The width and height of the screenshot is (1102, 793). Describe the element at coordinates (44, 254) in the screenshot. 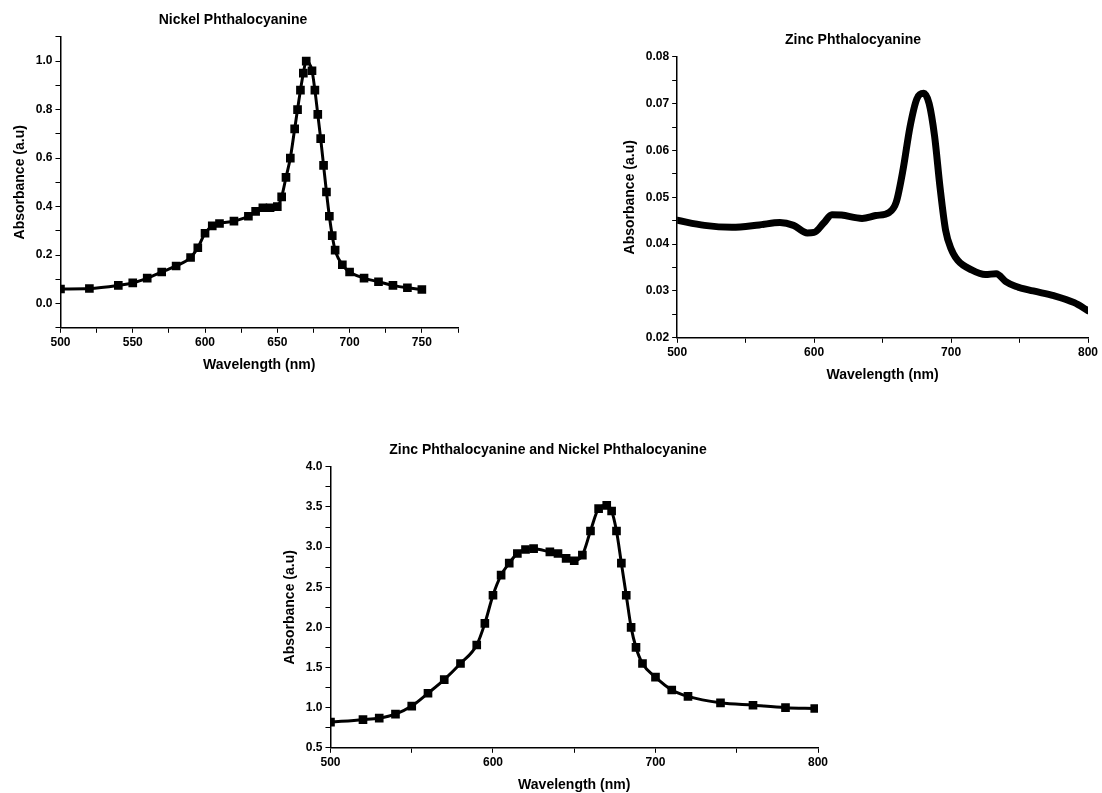

I see `y-tick-label: 0.2` at that location.